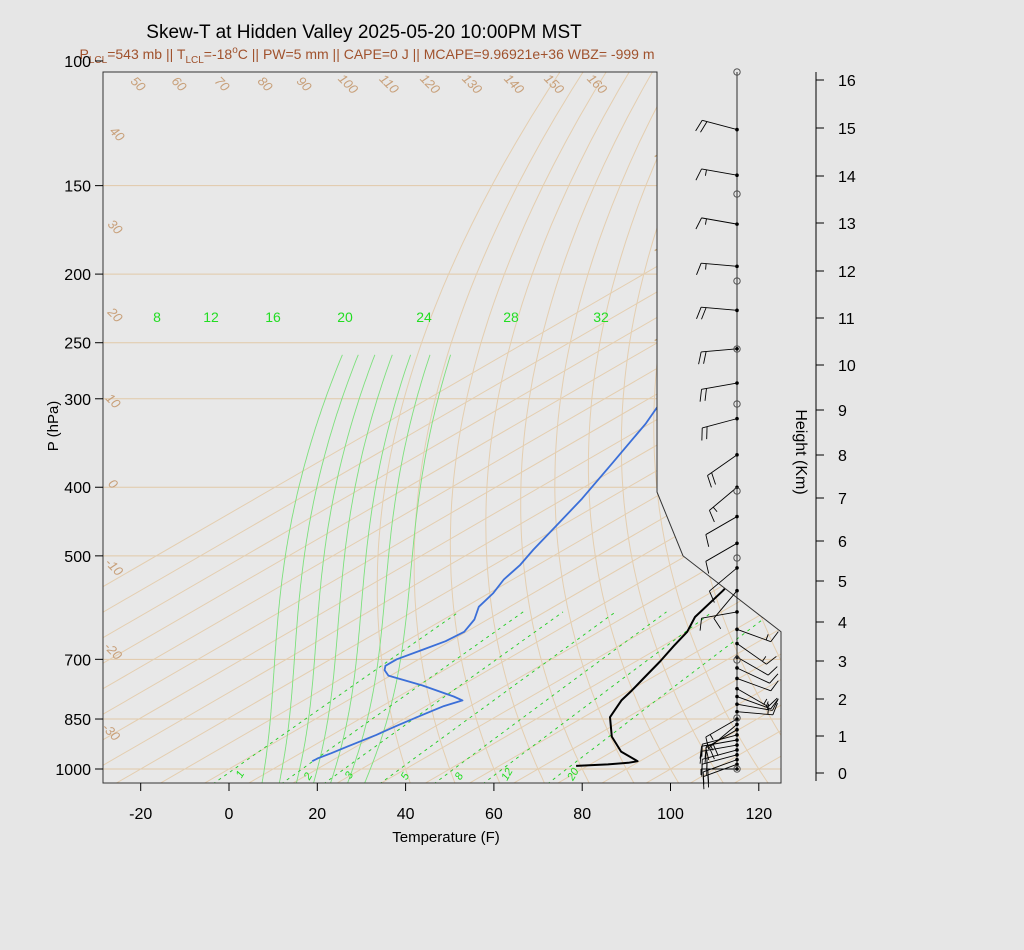 Image resolution: width=1024 pixels, height=950 pixels. I want to click on height-tick-label: 13, so click(847, 224).